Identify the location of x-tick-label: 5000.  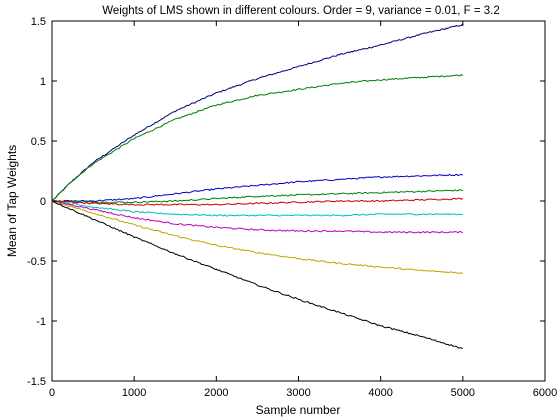
(463, 393).